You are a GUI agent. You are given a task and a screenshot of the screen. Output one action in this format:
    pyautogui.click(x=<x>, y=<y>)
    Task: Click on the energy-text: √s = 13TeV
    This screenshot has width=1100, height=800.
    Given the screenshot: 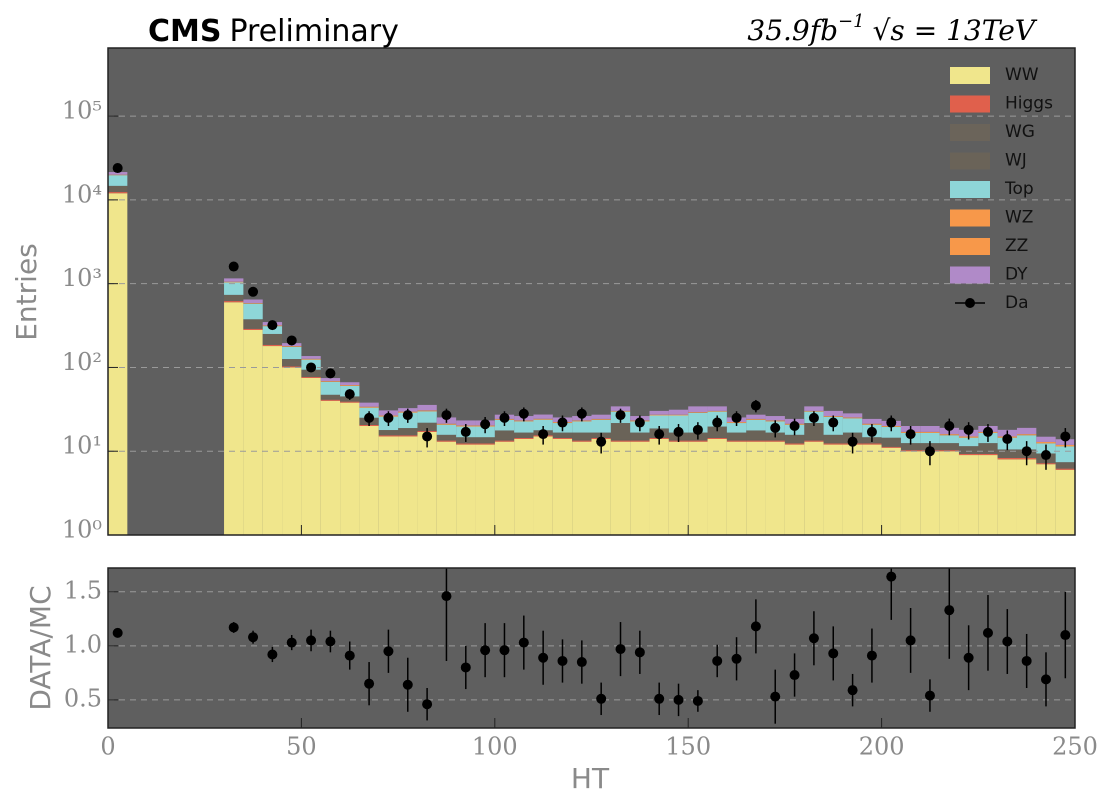 What is the action you would take?
    pyautogui.click(x=955, y=30)
    